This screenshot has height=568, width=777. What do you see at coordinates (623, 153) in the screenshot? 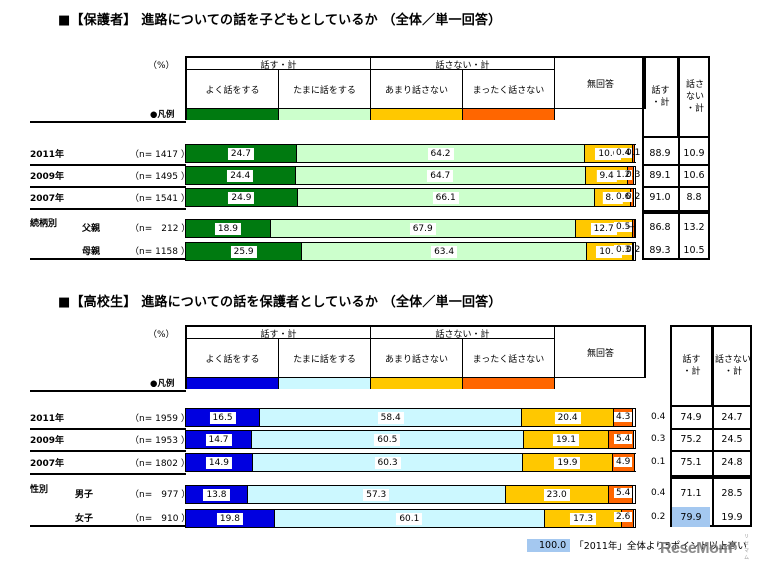
I see `small-segment-value: 0.4` at bounding box center [623, 153].